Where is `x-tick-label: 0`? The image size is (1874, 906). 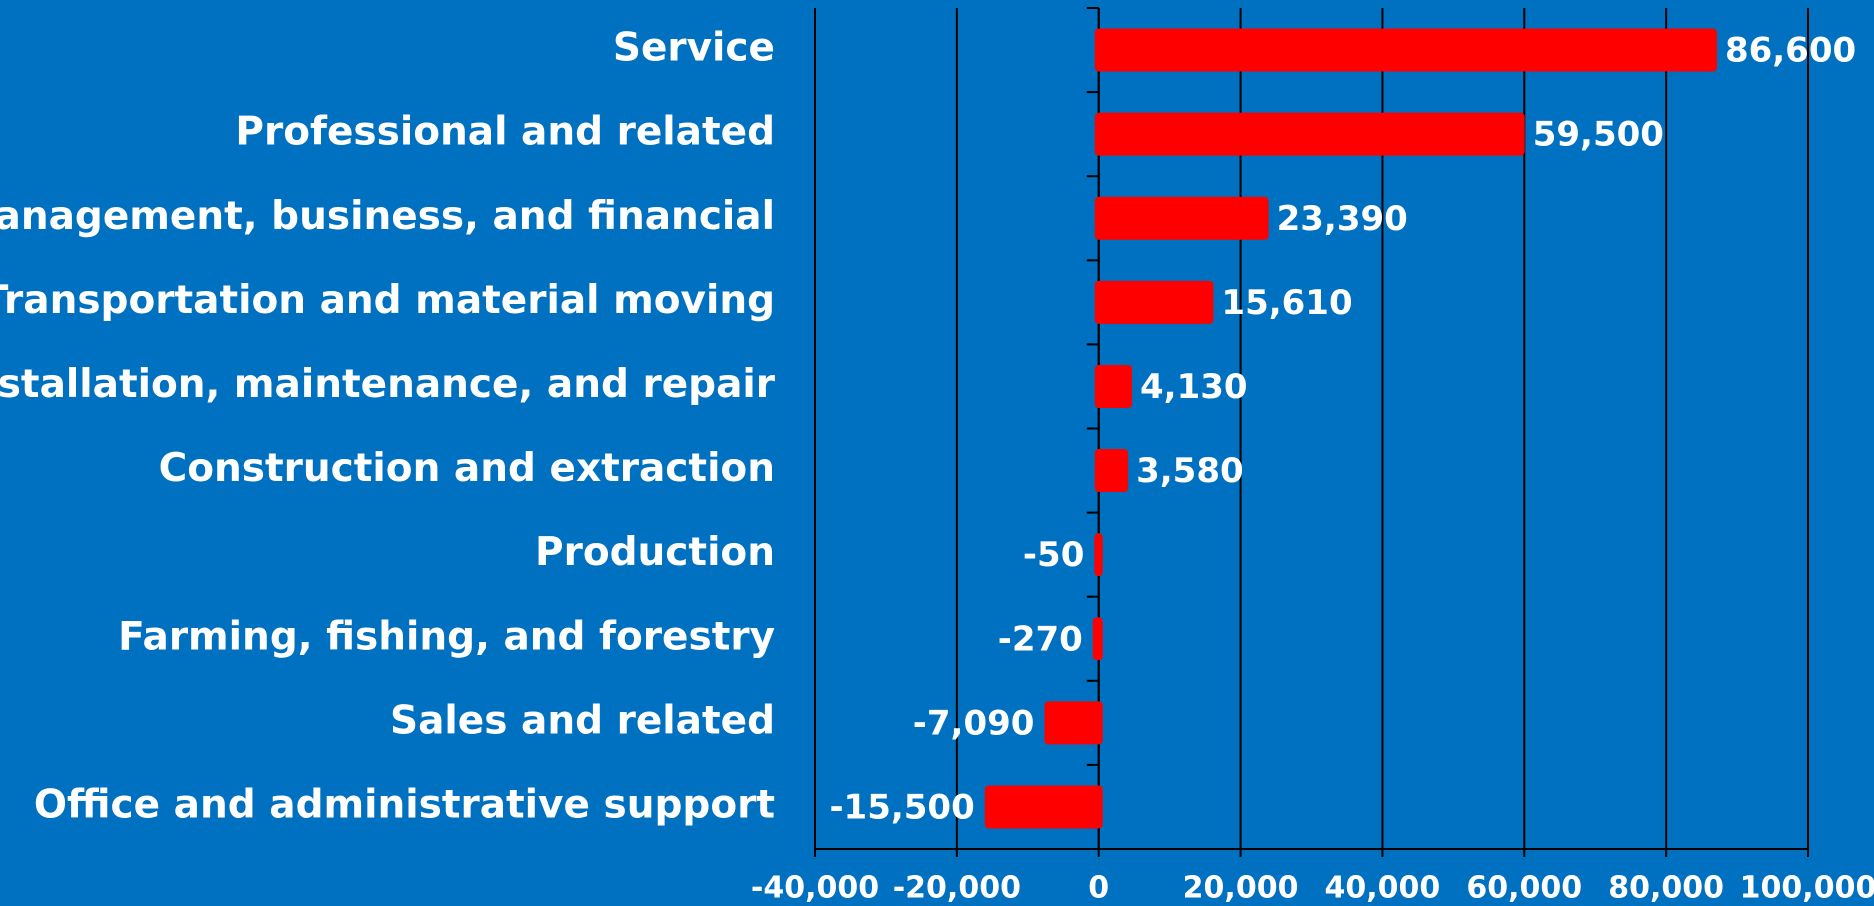
x-tick-label: 0 is located at coordinates (1098, 888).